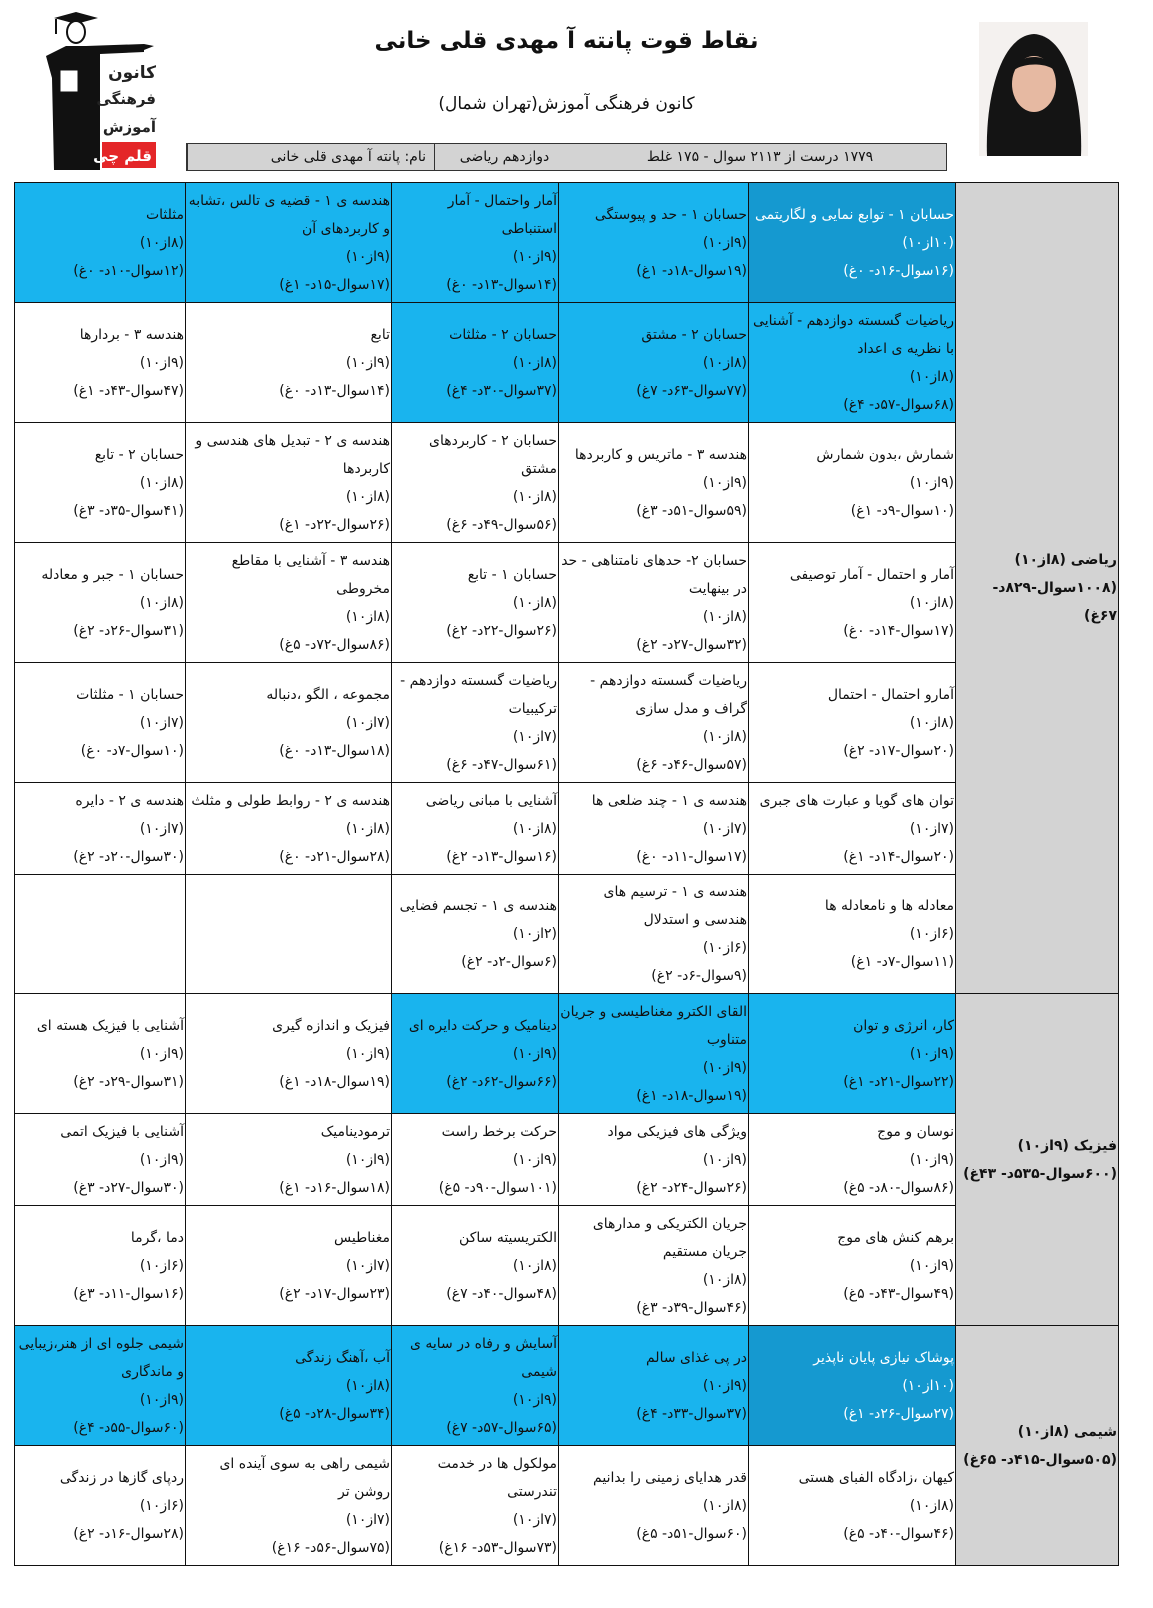 This screenshot has height=1608, width=1153. I want to click on topic-cell: مغناطیس (۷از۱۰) (۲۳سوال-۱۷د- ۲غ), so click(288, 1265).